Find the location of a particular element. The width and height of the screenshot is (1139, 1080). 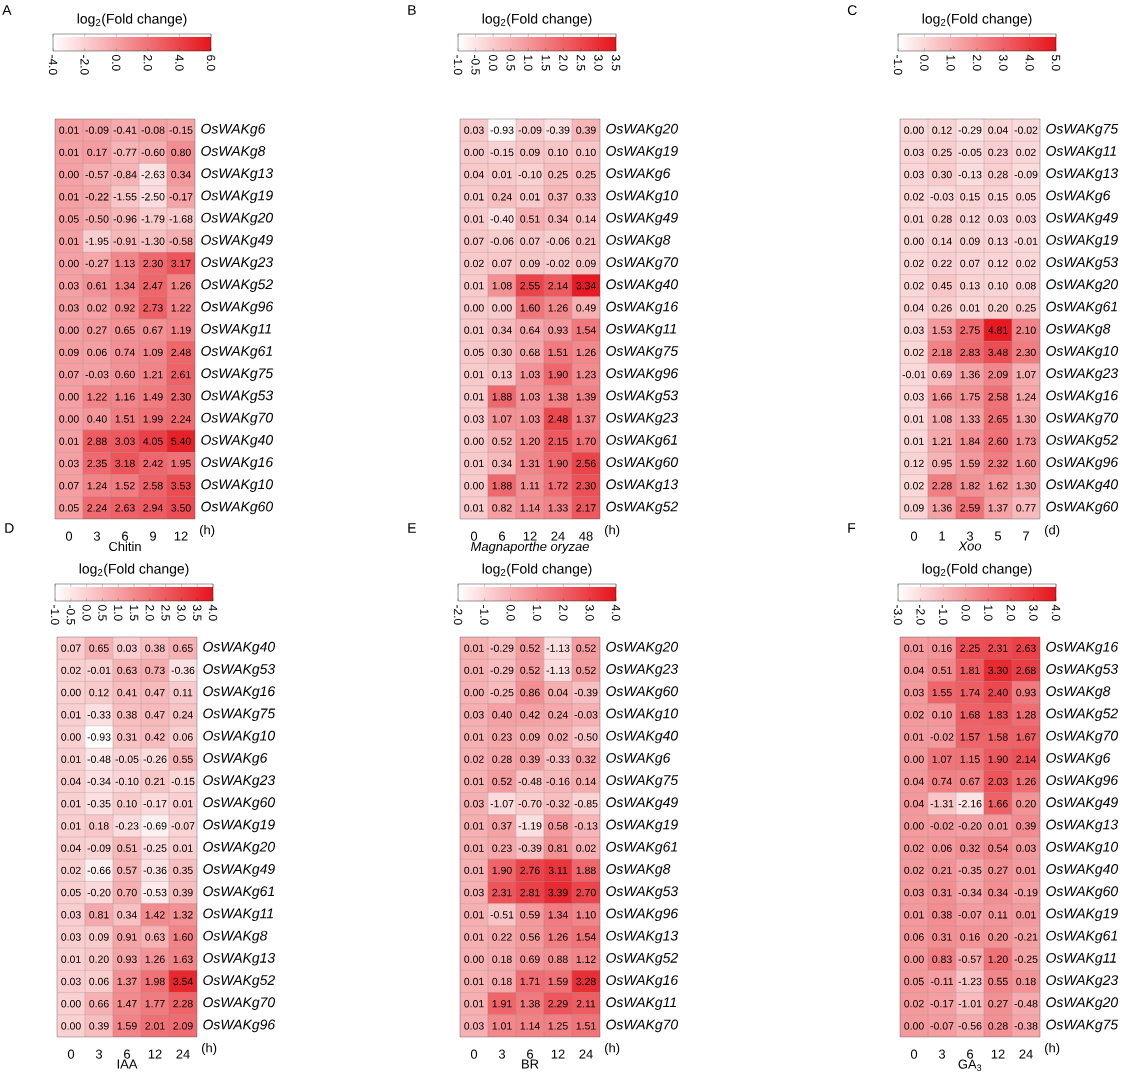

data-label: 0.39 is located at coordinates (530, 759).